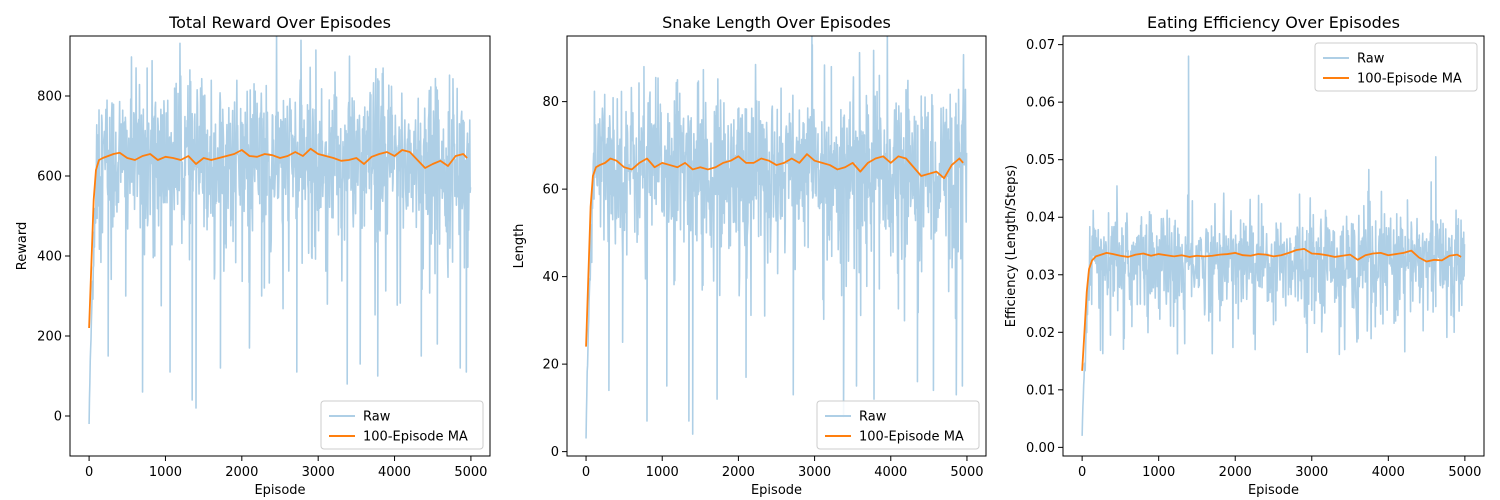 The image size is (1500, 500). I want to click on y-tick-label: 80, so click(550, 102).